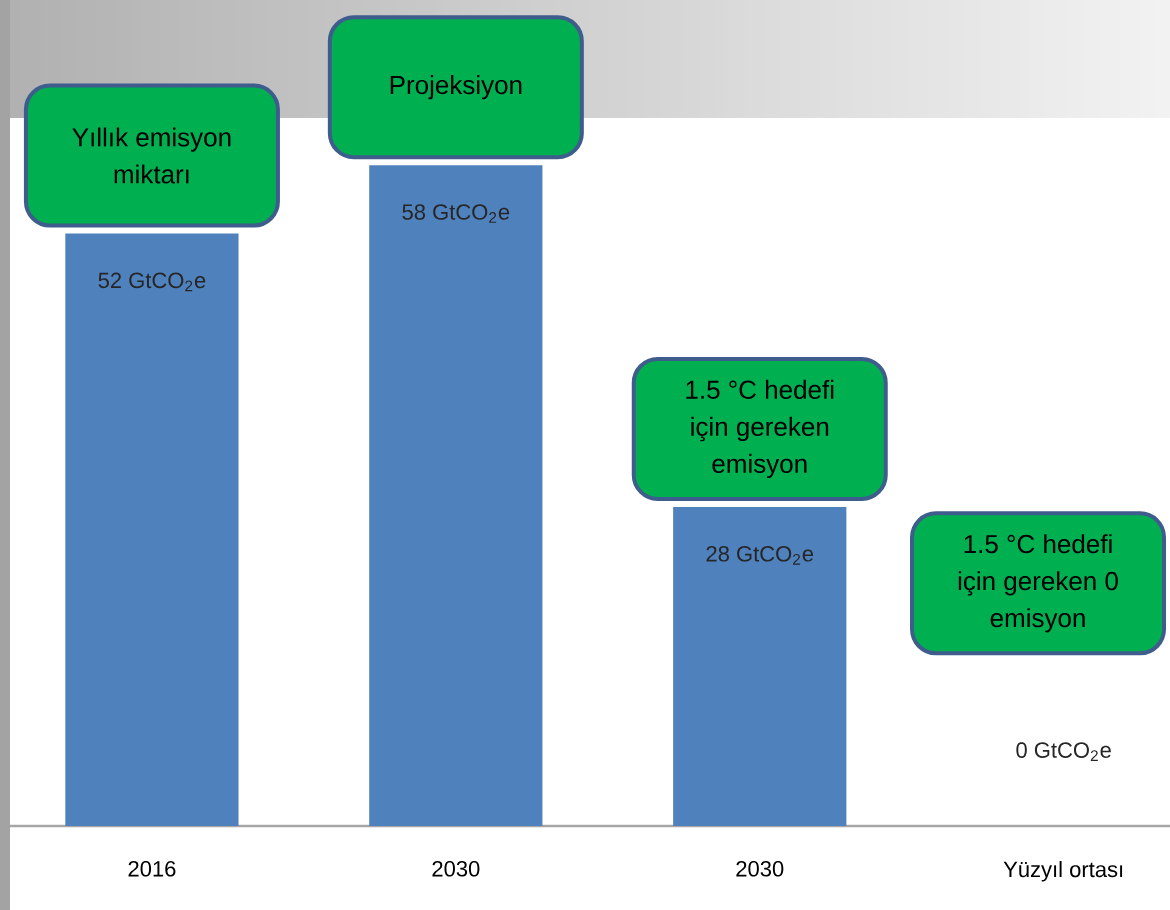  I want to click on data-label: 0 GtCO$_{2}$e, so click(1063, 751).